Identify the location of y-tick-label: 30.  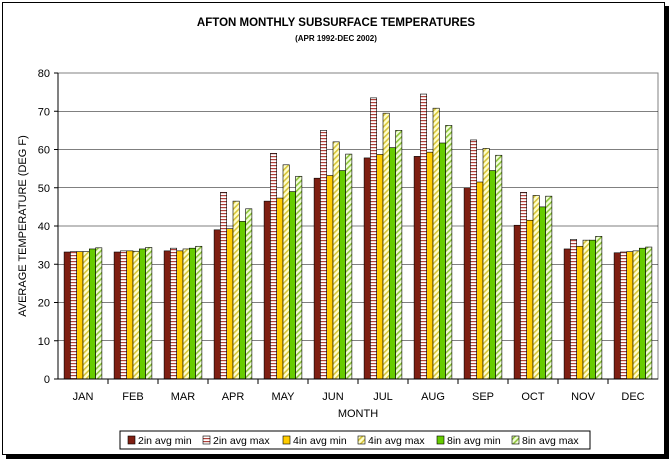
(44, 265).